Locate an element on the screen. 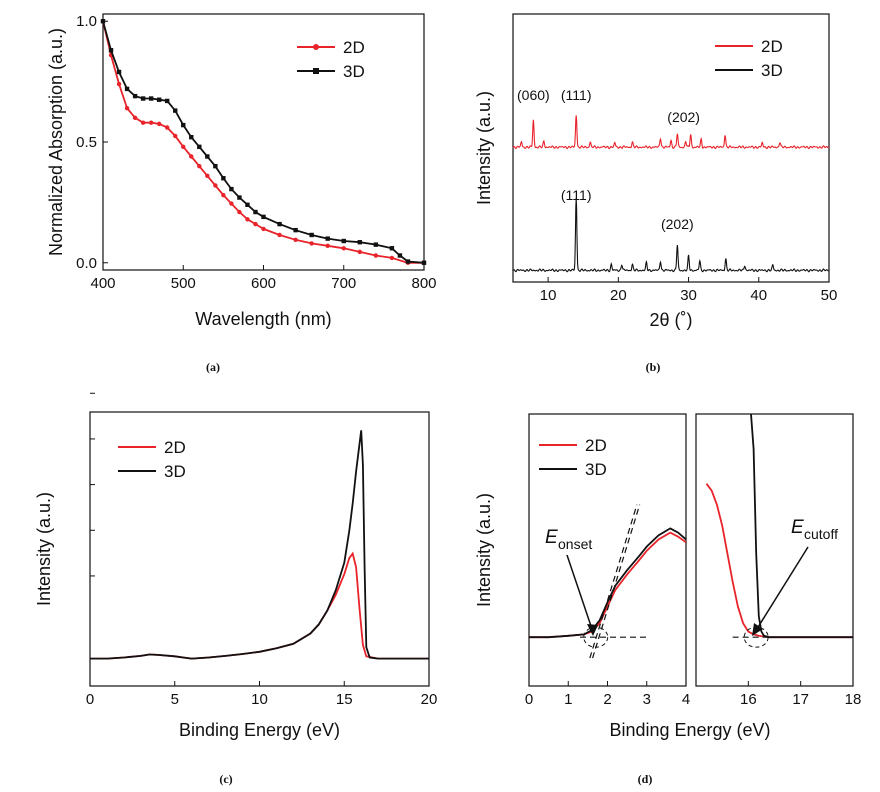 The height and width of the screenshot is (792, 880). legend-b-label-3D: 3D is located at coordinates (772, 70).